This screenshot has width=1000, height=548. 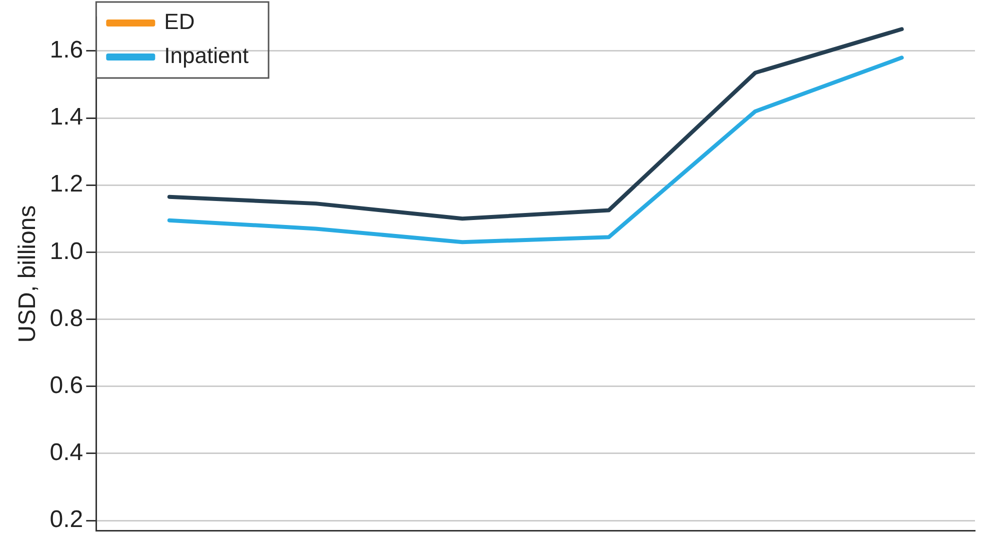 What do you see at coordinates (67, 318) in the screenshot?
I see `y-tick-label: 0.8` at bounding box center [67, 318].